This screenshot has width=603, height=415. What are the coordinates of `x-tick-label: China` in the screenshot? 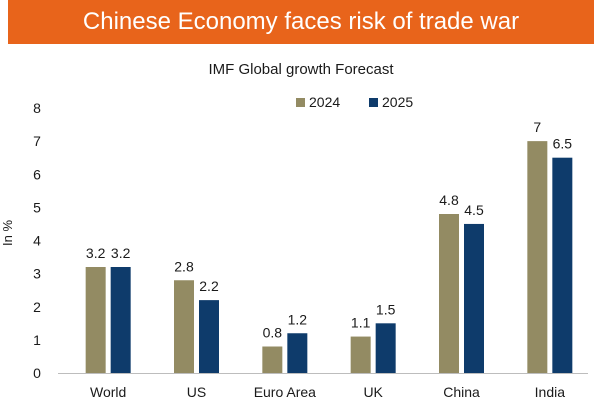 It's located at (461, 392).